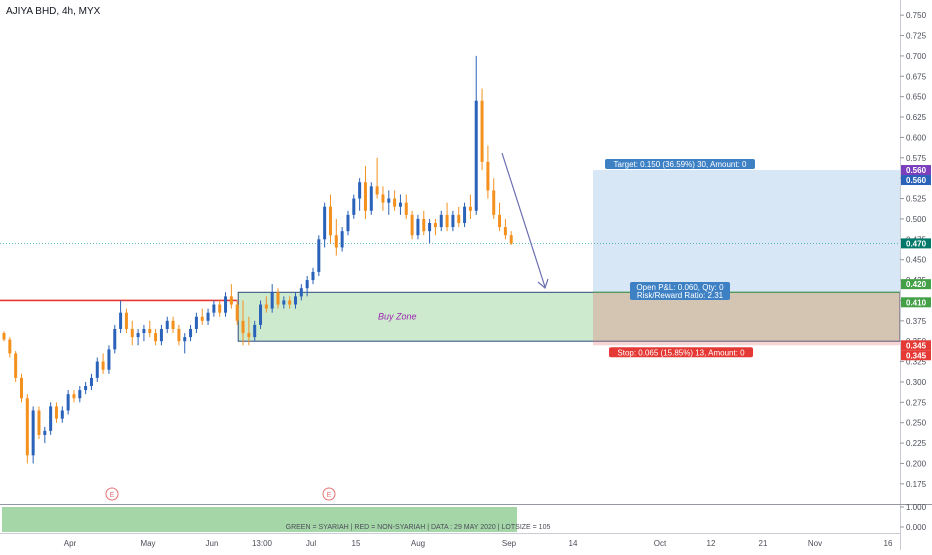 This screenshot has width=932, height=555. I want to click on x-tick-label: 16, so click(888, 543).